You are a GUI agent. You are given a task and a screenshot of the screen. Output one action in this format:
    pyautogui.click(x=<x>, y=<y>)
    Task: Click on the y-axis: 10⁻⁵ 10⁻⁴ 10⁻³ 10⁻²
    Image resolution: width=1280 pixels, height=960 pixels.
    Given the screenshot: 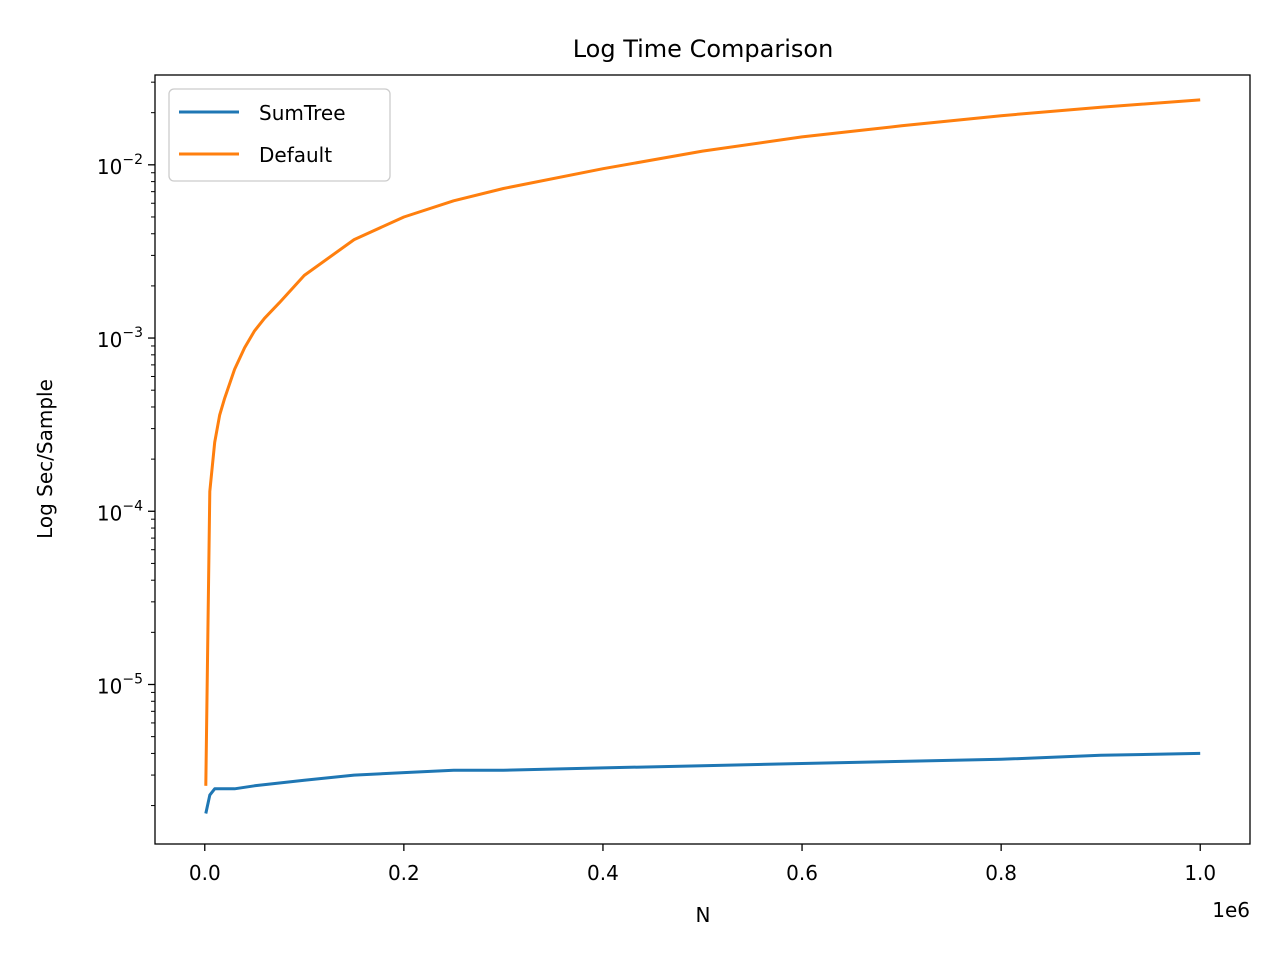 What is the action you would take?
    pyautogui.click(x=126, y=444)
    